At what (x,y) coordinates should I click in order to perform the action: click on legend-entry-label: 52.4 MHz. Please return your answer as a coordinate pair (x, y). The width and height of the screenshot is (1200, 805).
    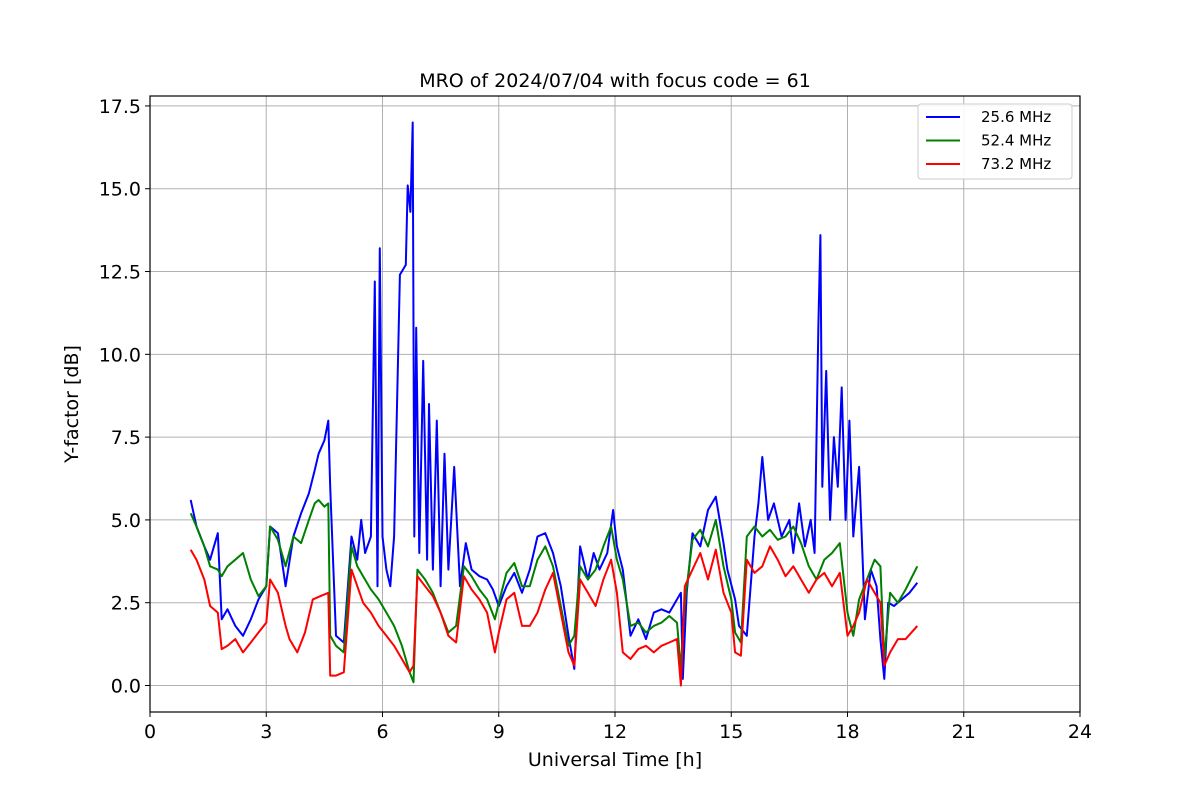
    Looking at the image, I should click on (1016, 141).